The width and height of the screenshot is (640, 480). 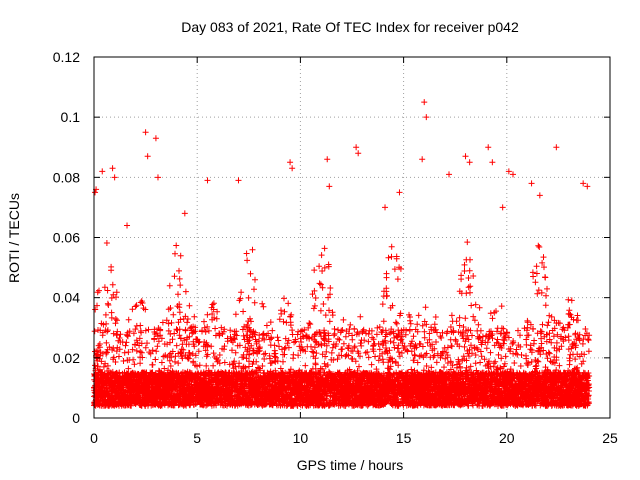 I want to click on y-tick-label: 0.1, so click(x=71, y=117).